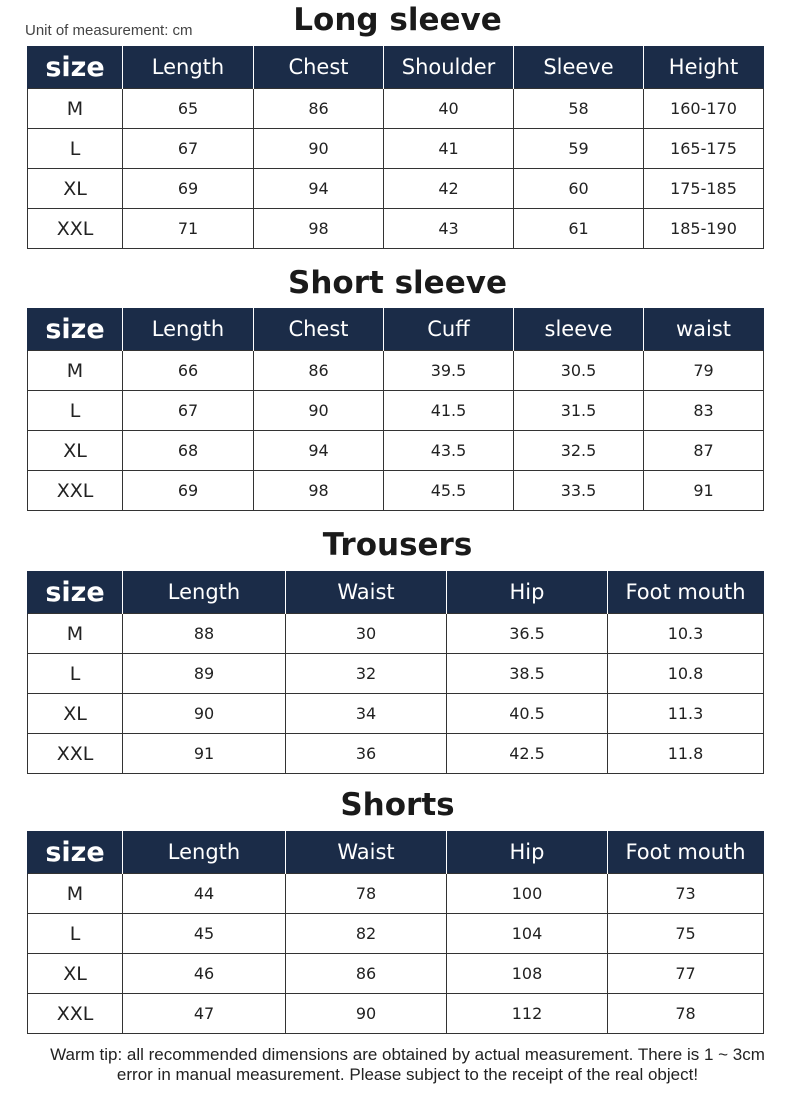  Describe the element at coordinates (395, 1013) in the screenshot. I see `table-row: XXL 47 90 112 78` at that location.